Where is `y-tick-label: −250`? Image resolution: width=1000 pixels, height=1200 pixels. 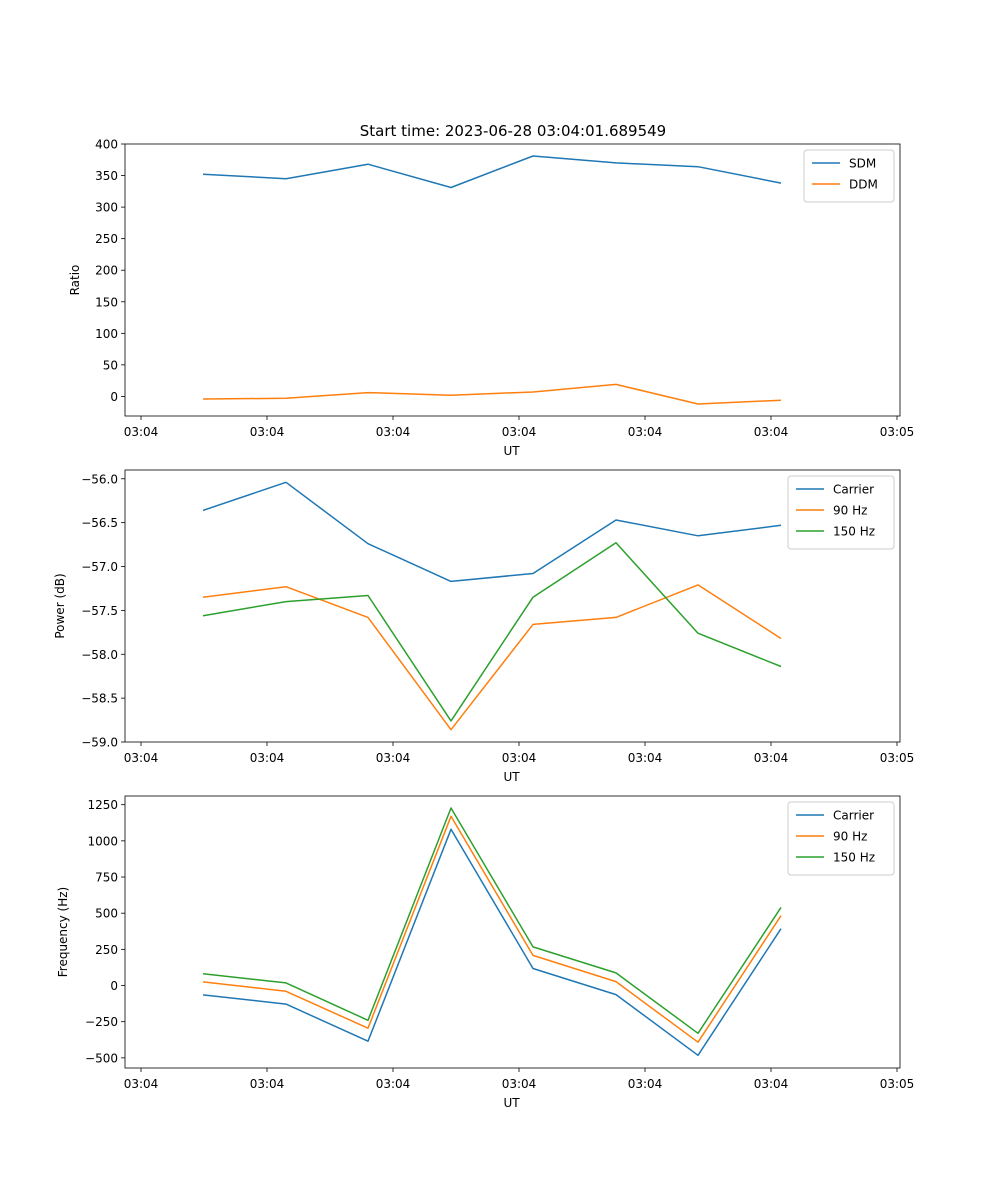
y-tick-label: −250 is located at coordinates (101, 1022).